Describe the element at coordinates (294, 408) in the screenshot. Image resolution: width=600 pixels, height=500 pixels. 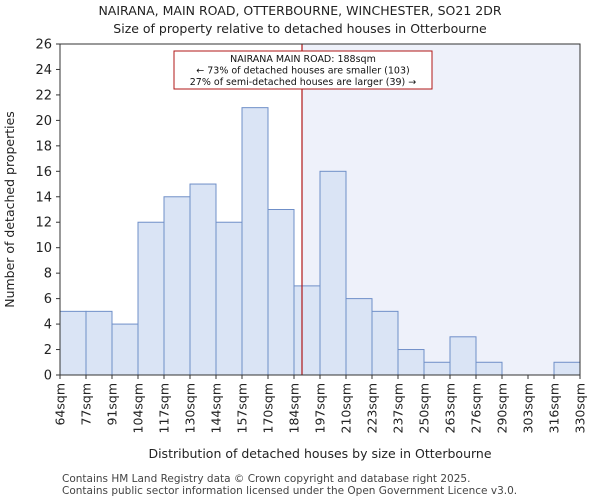
I see `x-tick-label: 184sqm` at that location.